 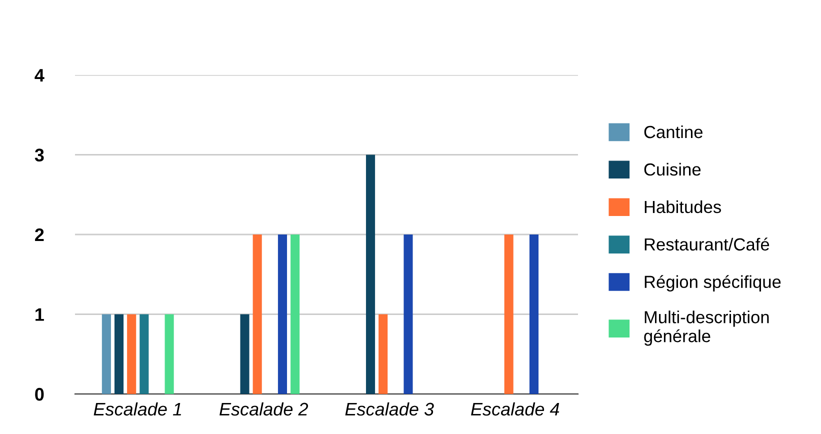 What do you see at coordinates (673, 131) in the screenshot?
I see `legend-label: Cantine` at bounding box center [673, 131].